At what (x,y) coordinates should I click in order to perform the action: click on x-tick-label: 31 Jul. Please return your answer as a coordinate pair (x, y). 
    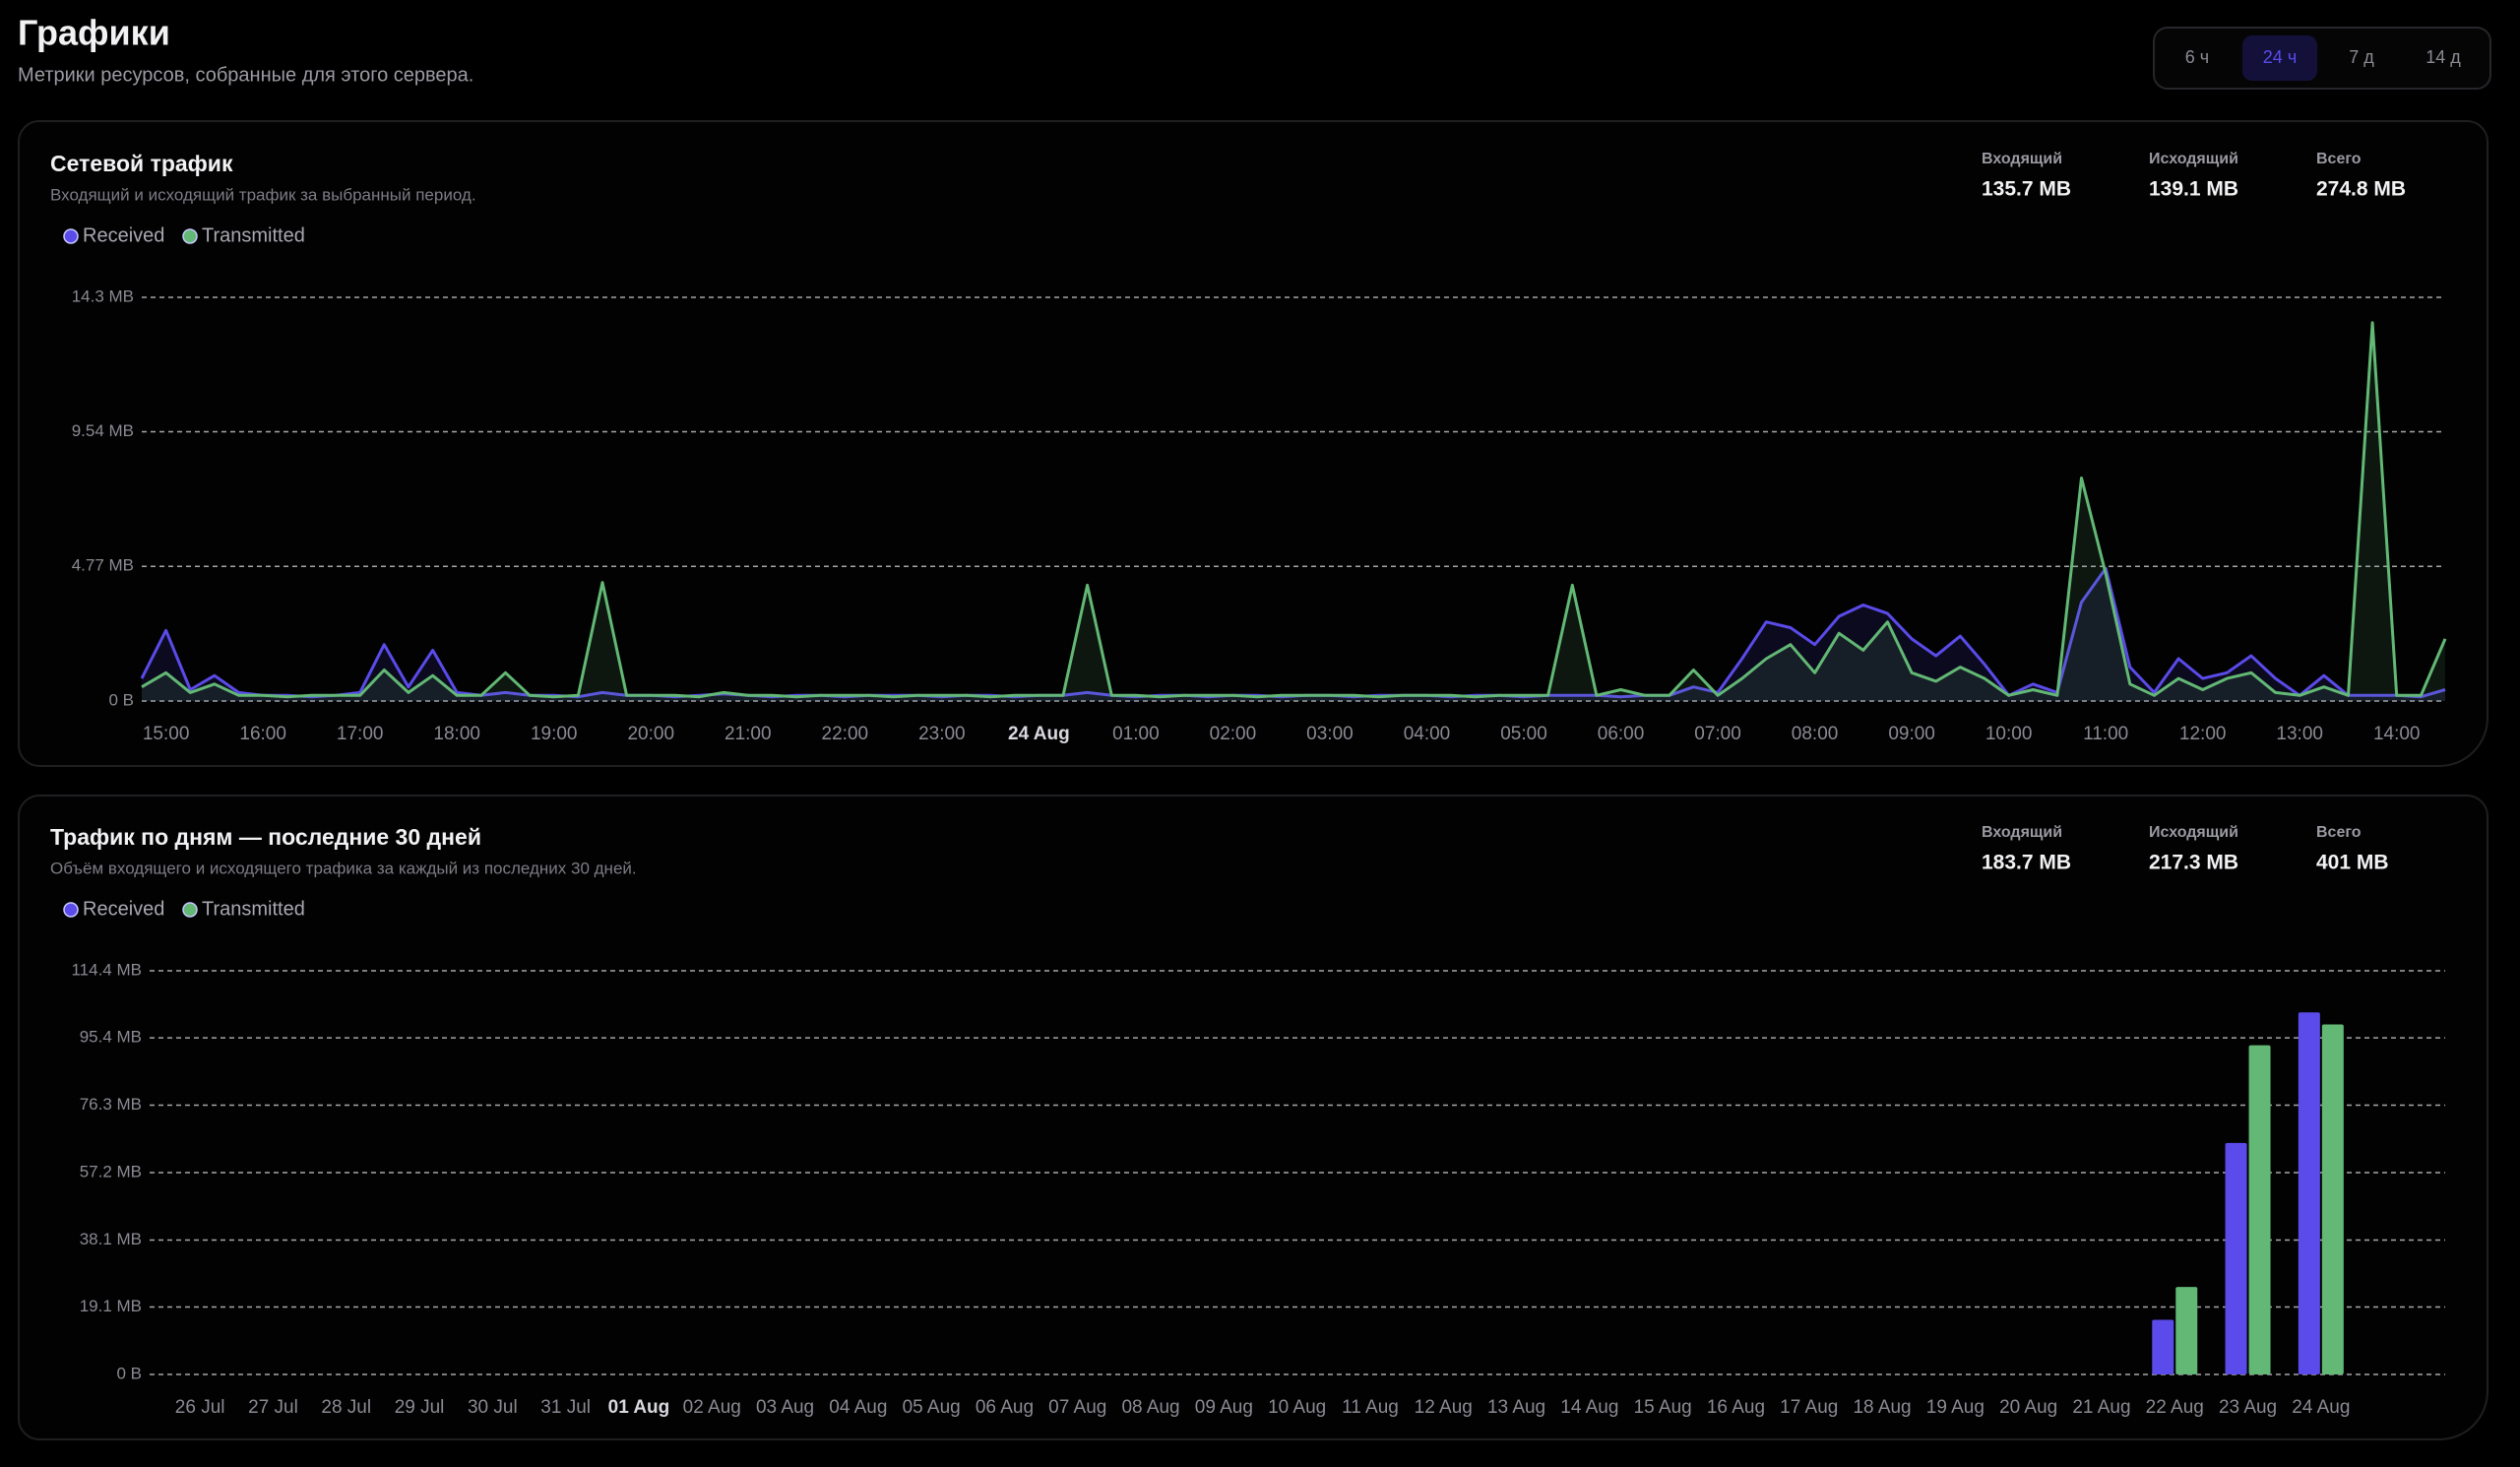
    Looking at the image, I should click on (565, 1407).